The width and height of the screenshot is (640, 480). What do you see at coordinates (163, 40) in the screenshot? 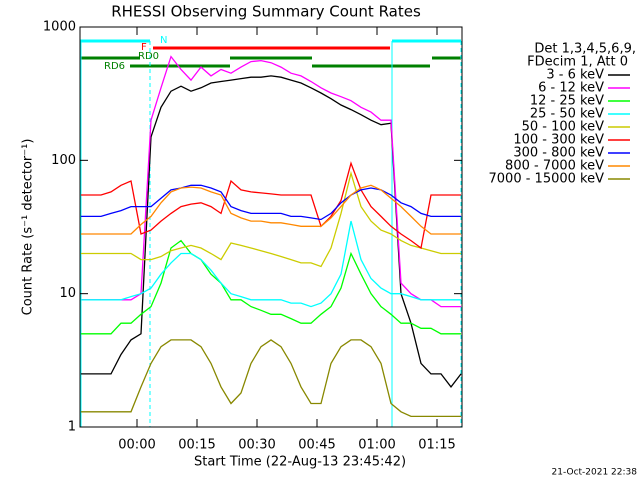
I see `flag-label: N` at bounding box center [163, 40].